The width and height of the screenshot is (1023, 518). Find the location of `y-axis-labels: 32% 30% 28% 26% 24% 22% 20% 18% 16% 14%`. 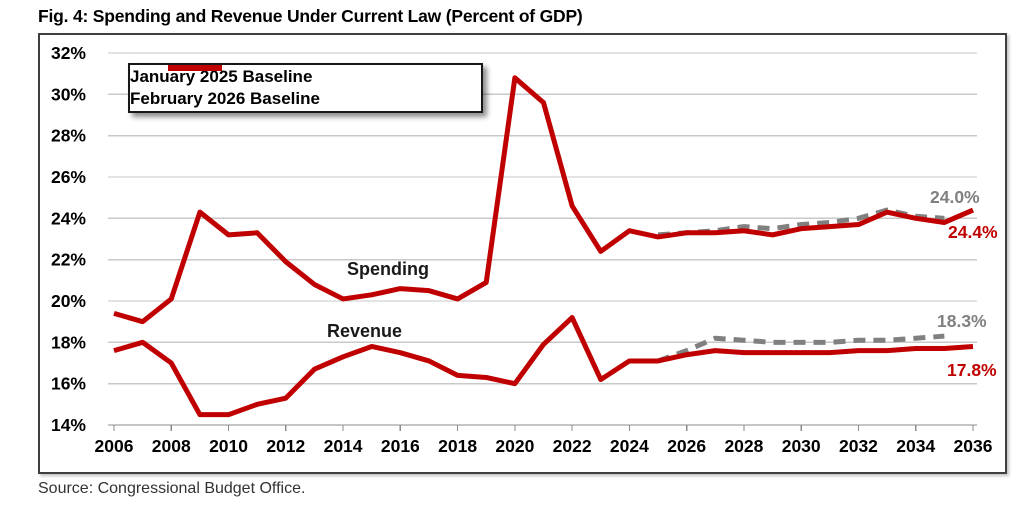

y-axis-labels: 32% 30% 28% 26% 24% 22% 20% 18% 16% 14% is located at coordinates (68, 239).